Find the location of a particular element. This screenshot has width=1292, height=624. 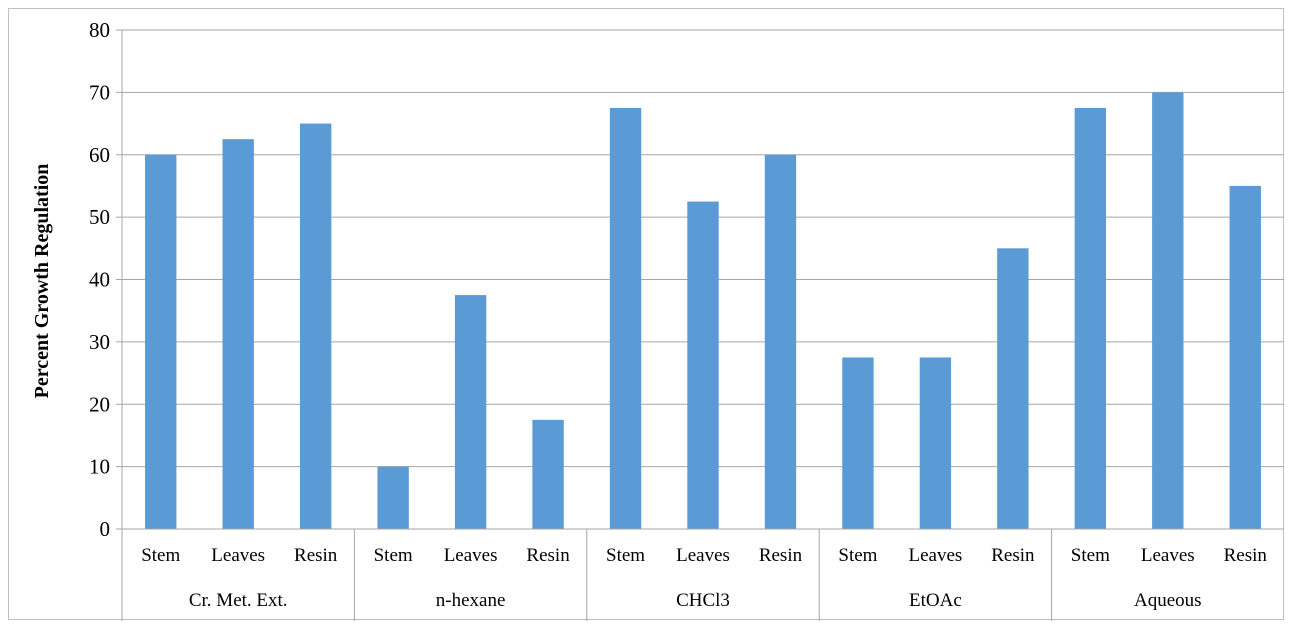

y-tick-label: 60 is located at coordinates (99, 155).